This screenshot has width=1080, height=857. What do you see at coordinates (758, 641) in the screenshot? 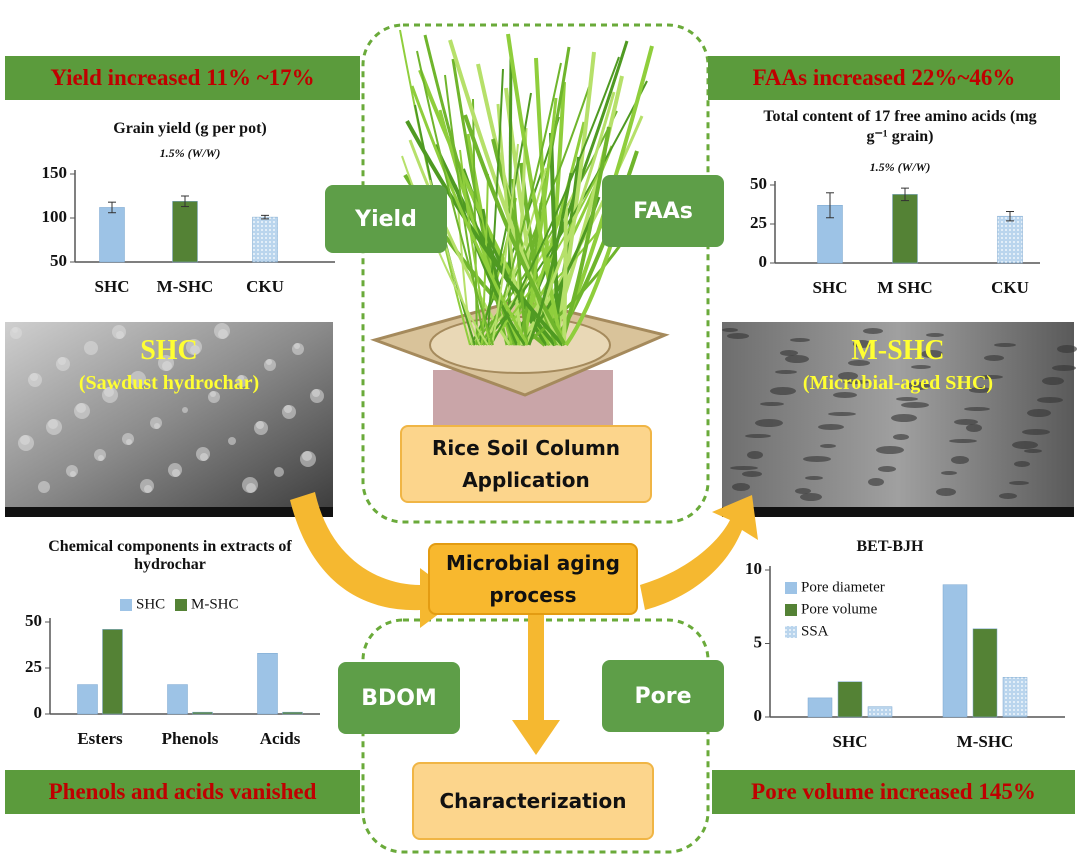
I see `y-tick-label: 5` at bounding box center [758, 641].